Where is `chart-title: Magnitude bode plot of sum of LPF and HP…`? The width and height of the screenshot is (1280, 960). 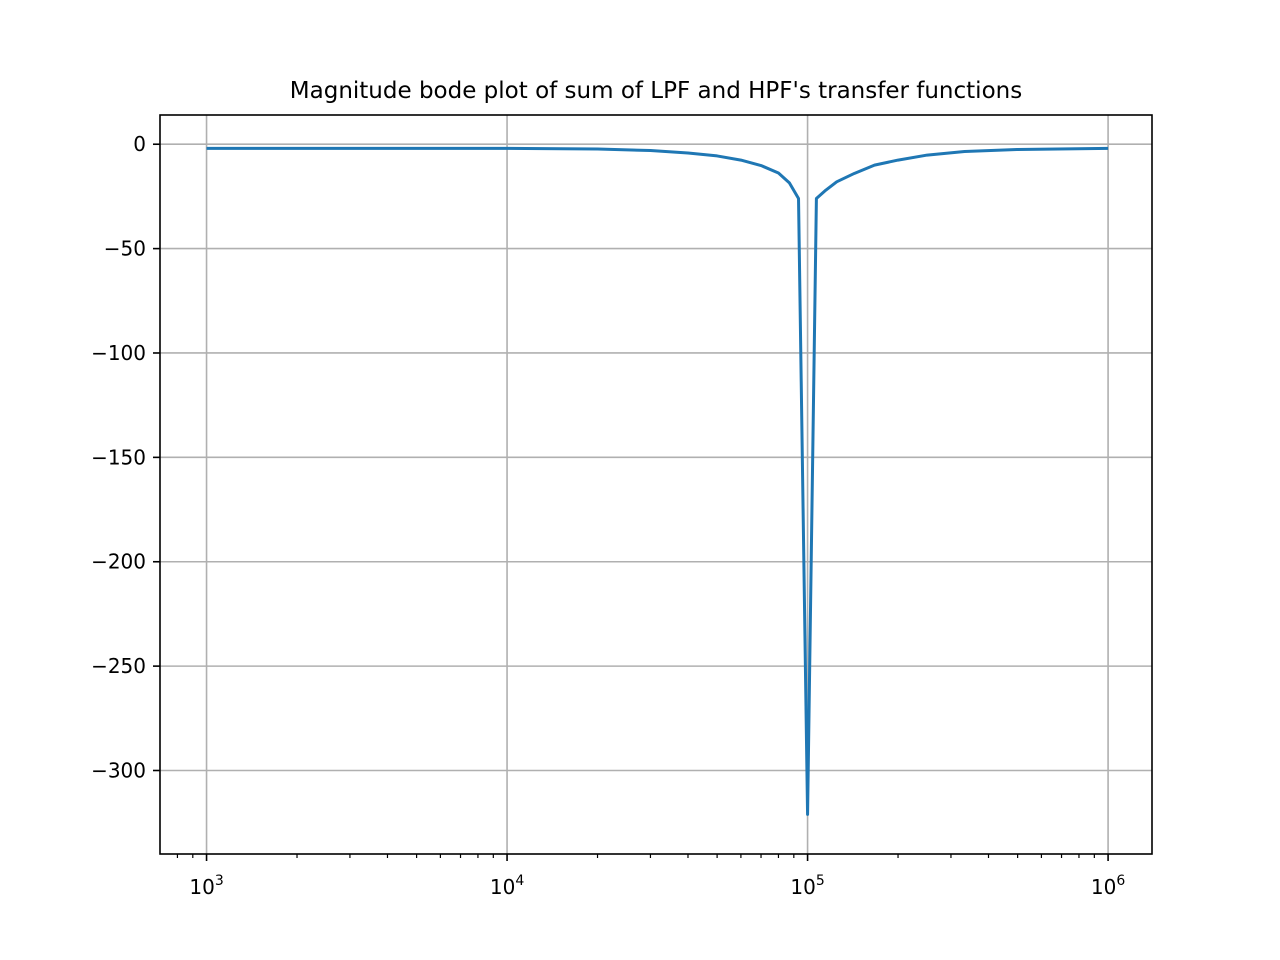 chart-title: Magnitude bode plot of sum of LPF and HP… is located at coordinates (656, 91).